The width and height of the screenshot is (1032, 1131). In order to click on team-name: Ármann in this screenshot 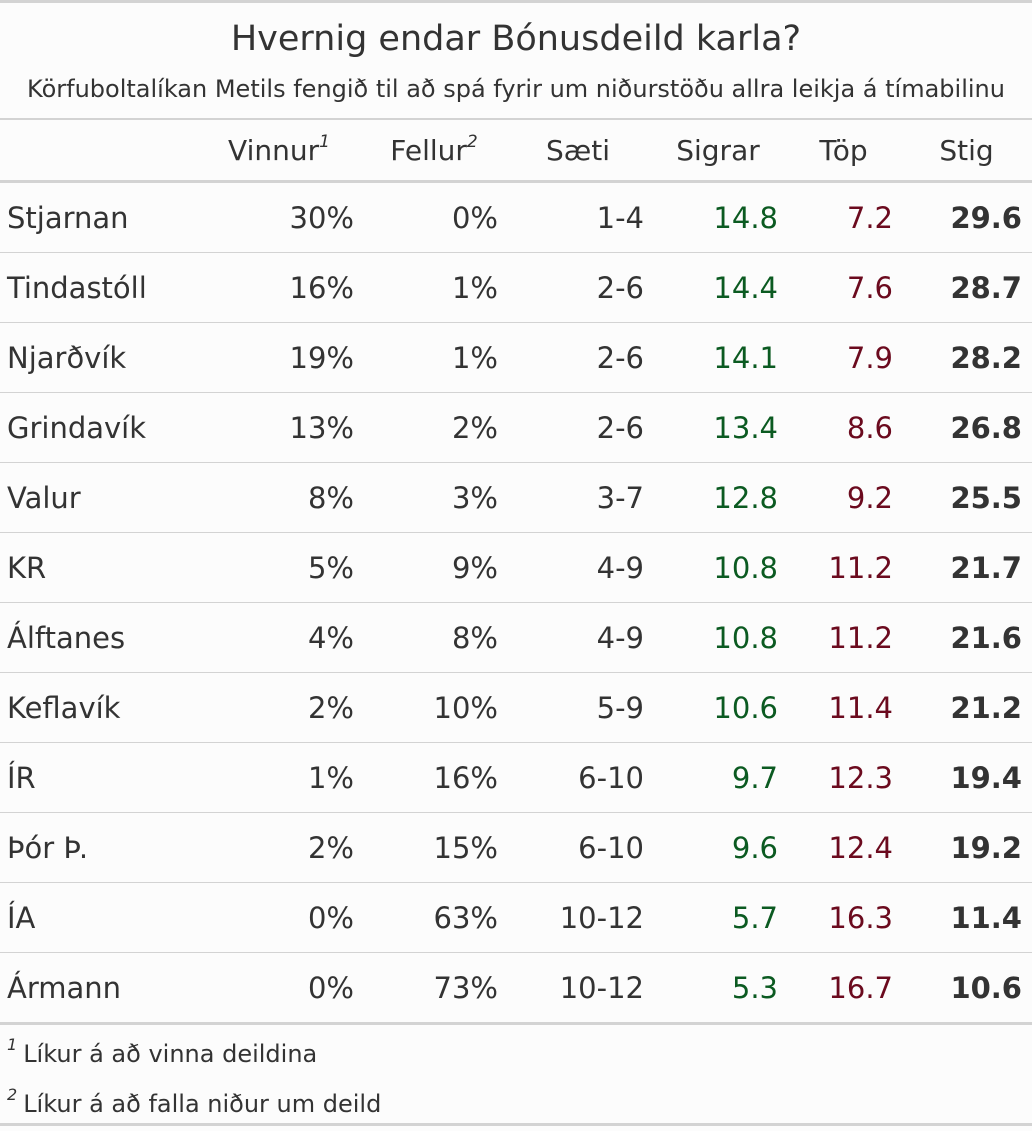, I will do `click(98, 988)`.